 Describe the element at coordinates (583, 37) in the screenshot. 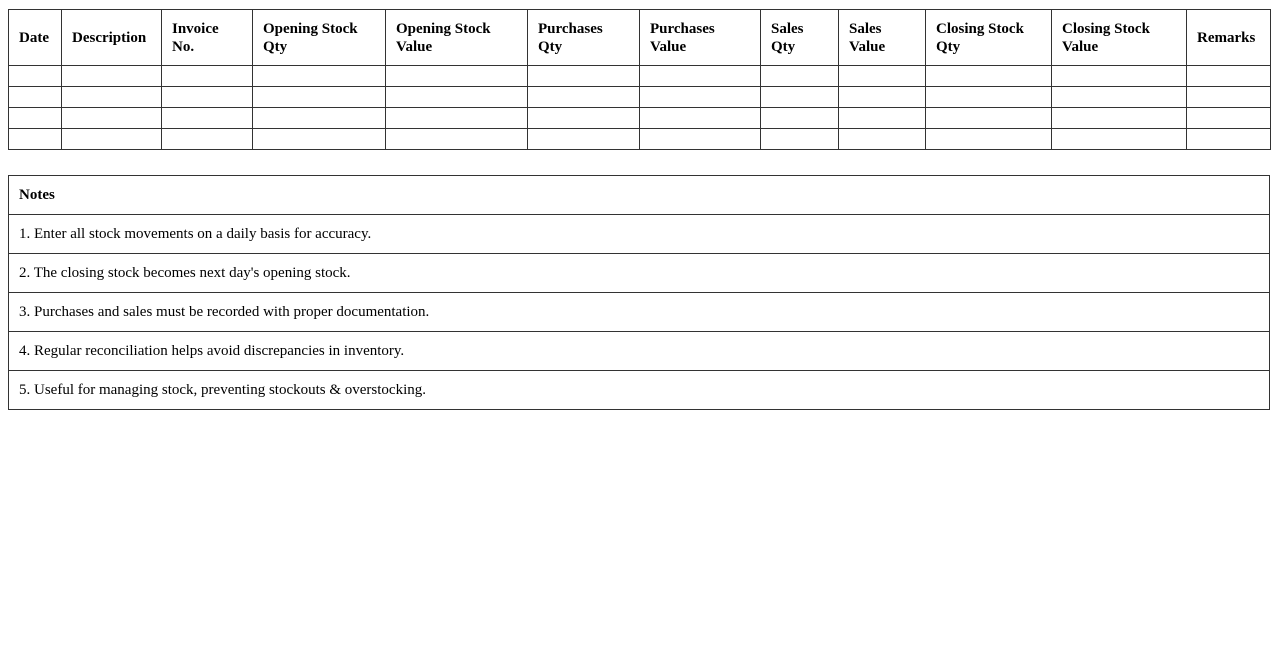

I see `column-header: Purchases Qty` at that location.